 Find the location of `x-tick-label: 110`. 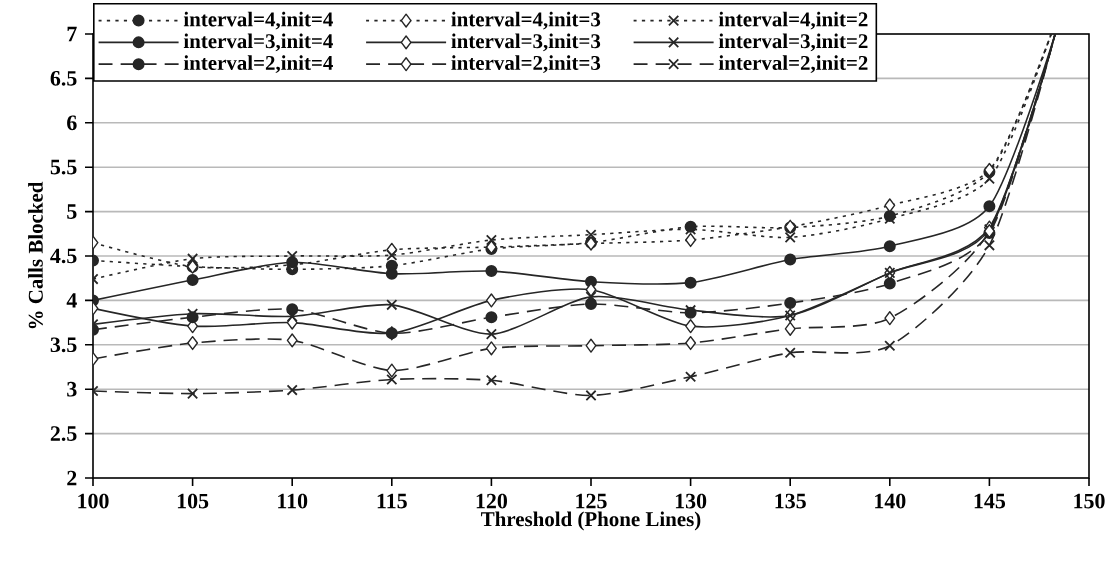

x-tick-label: 110 is located at coordinates (293, 501).